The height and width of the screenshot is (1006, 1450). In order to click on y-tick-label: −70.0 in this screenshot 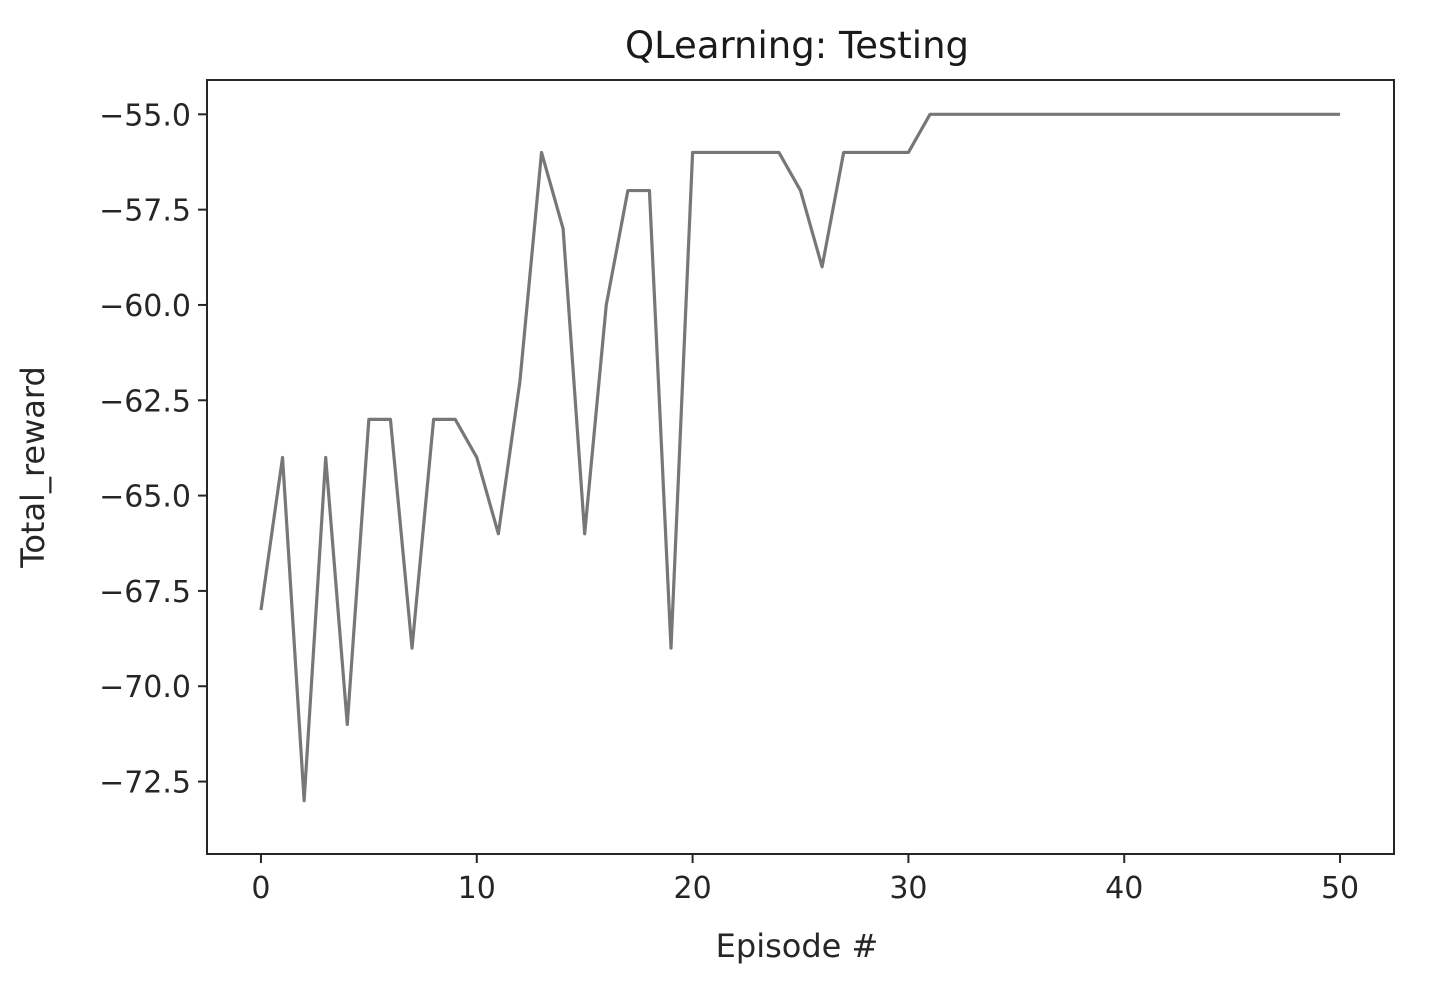, I will do `click(145, 687)`.